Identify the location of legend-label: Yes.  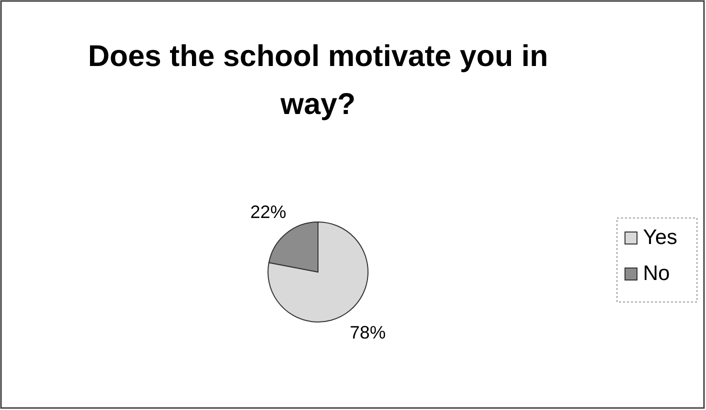
(660, 237).